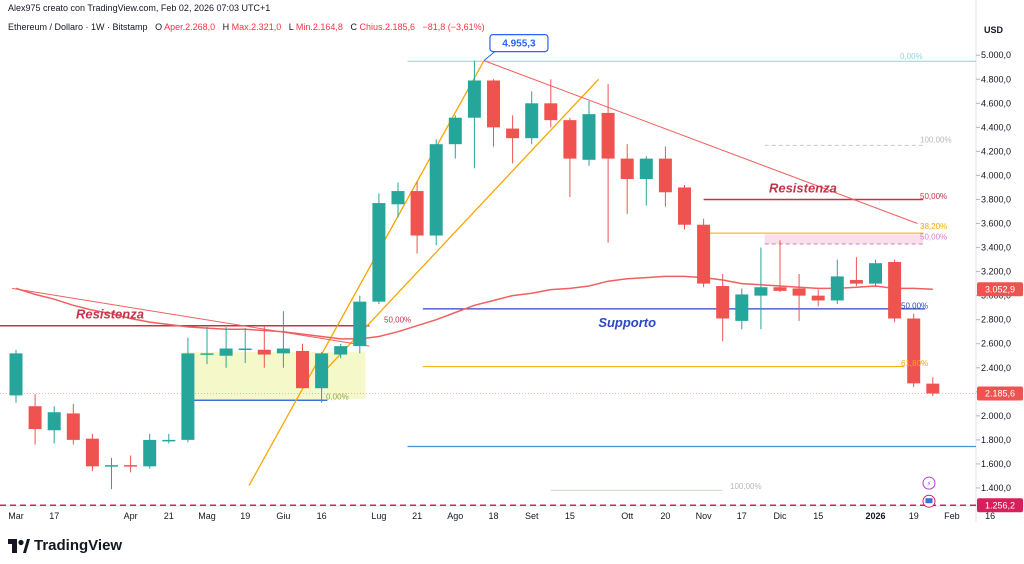 This screenshot has height=564, width=1024. What do you see at coordinates (159, 27) in the screenshot?
I see `legend-open-label: O` at bounding box center [159, 27].